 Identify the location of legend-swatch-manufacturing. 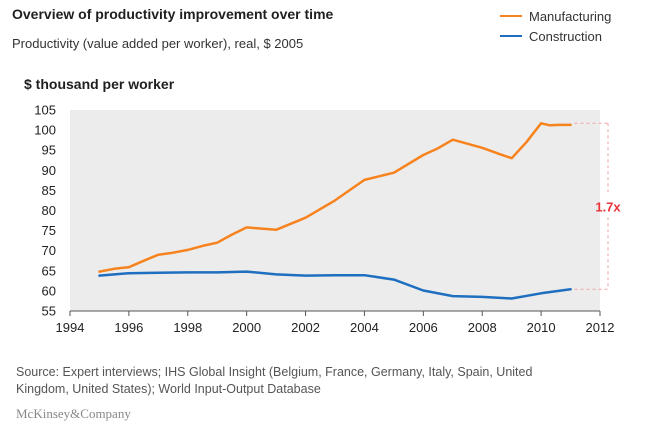
(511, 16).